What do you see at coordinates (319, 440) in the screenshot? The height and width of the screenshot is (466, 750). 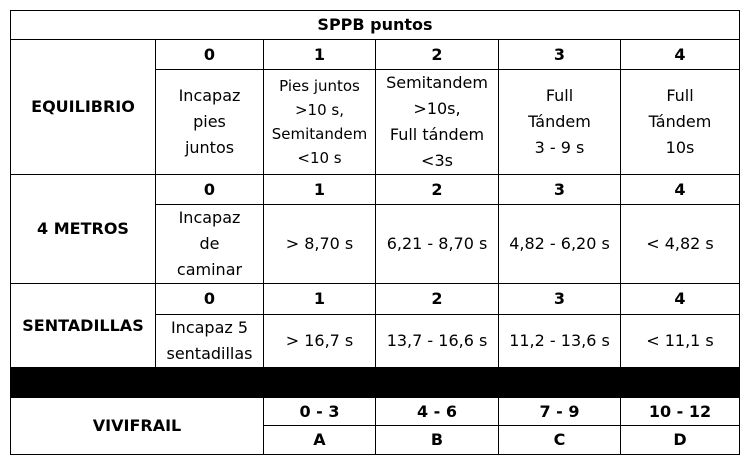 I see `vivifrail-grade: A` at bounding box center [319, 440].